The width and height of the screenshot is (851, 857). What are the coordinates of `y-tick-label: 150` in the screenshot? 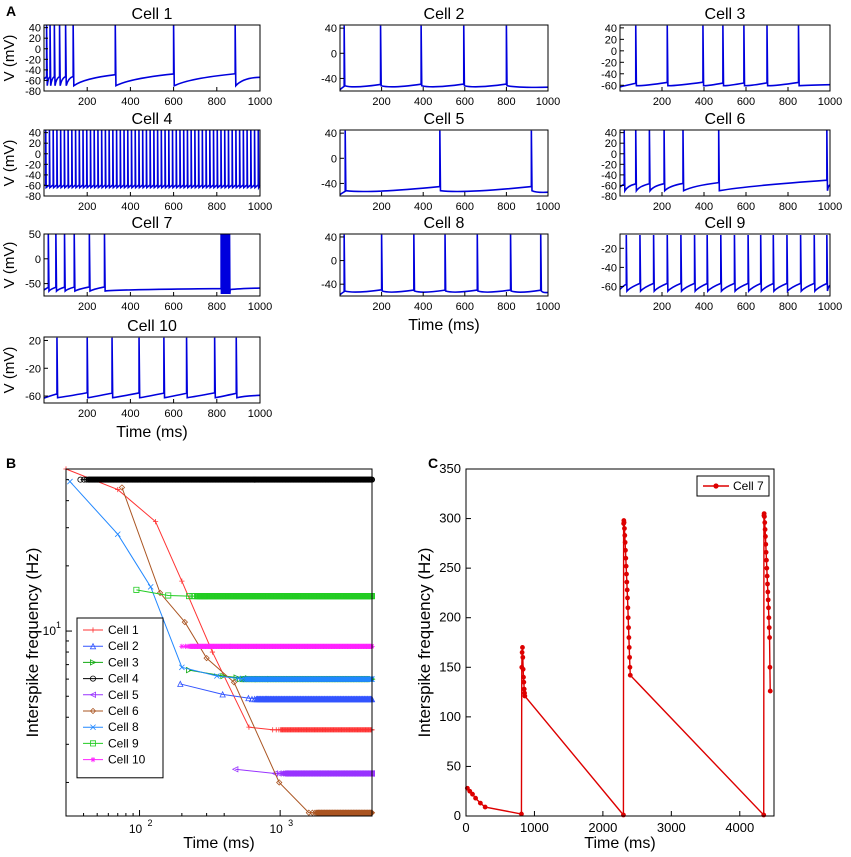 It's located at (450, 666).